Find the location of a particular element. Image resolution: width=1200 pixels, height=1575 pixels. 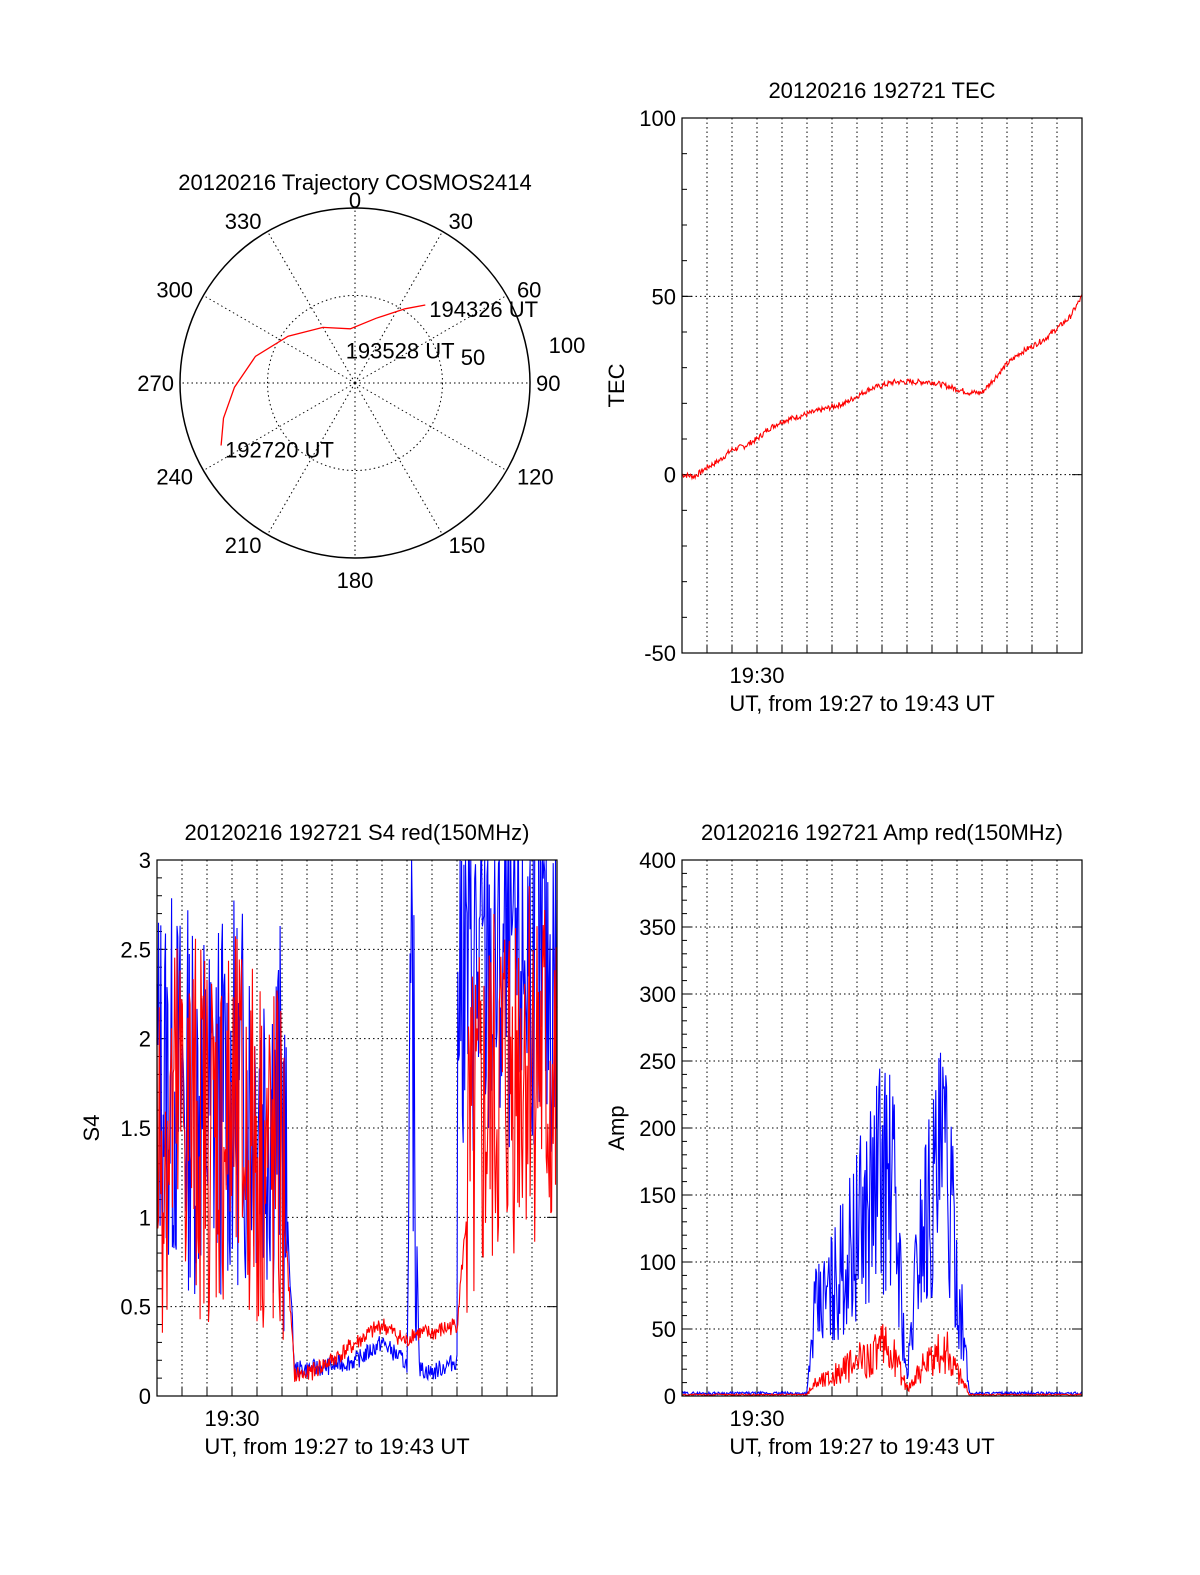

elevation-label-50: 50 is located at coordinates (473, 357).